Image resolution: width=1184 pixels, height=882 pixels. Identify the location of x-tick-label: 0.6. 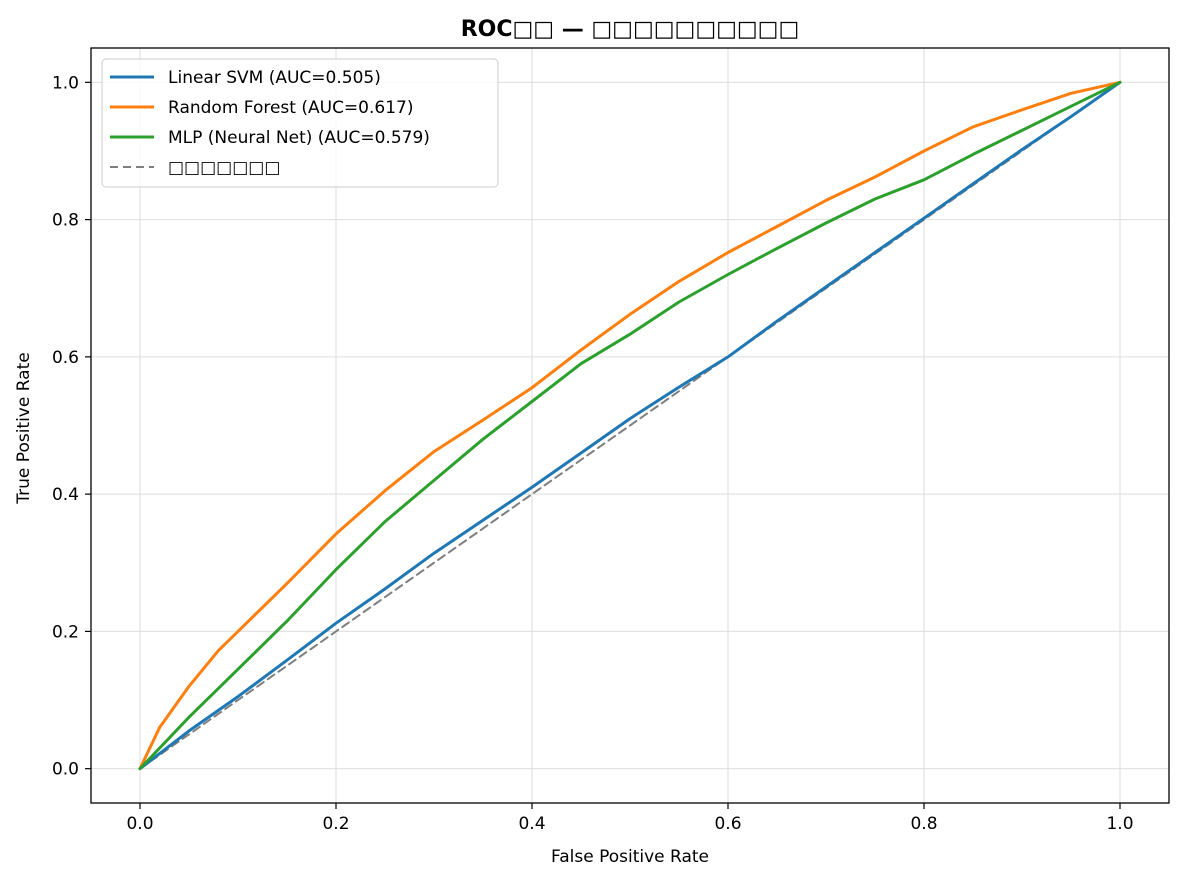
(727, 824).